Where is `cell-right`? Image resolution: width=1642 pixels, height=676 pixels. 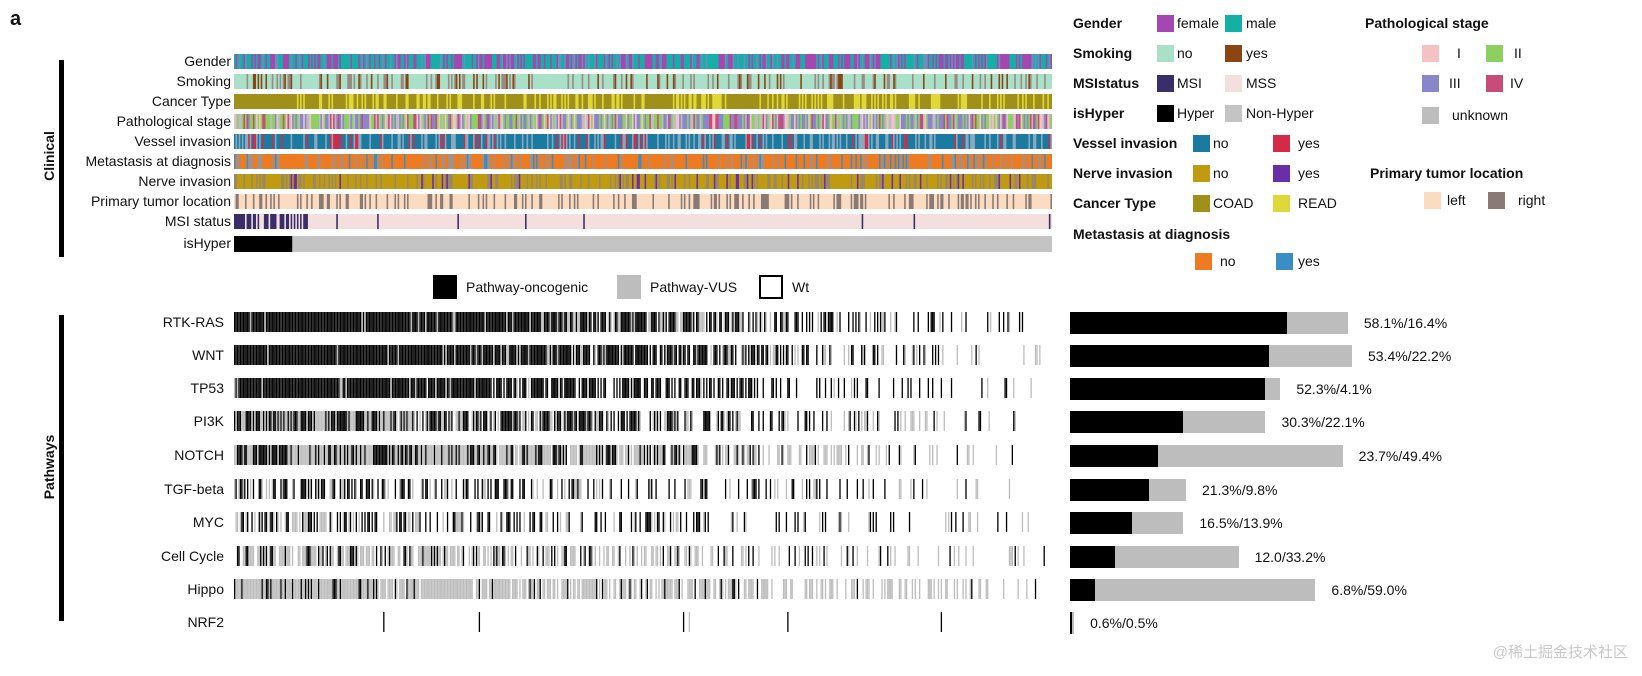 cell-right is located at coordinates (737, 201).